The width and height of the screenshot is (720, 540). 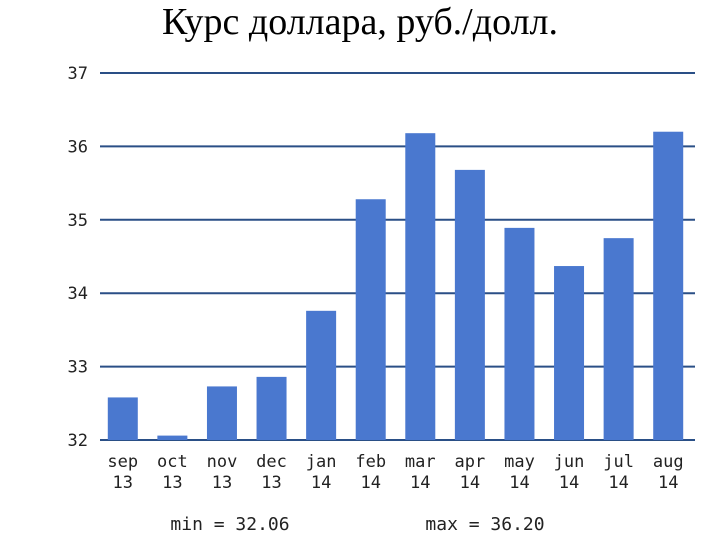 I want to click on x-label-month: oct, so click(x=172, y=462).